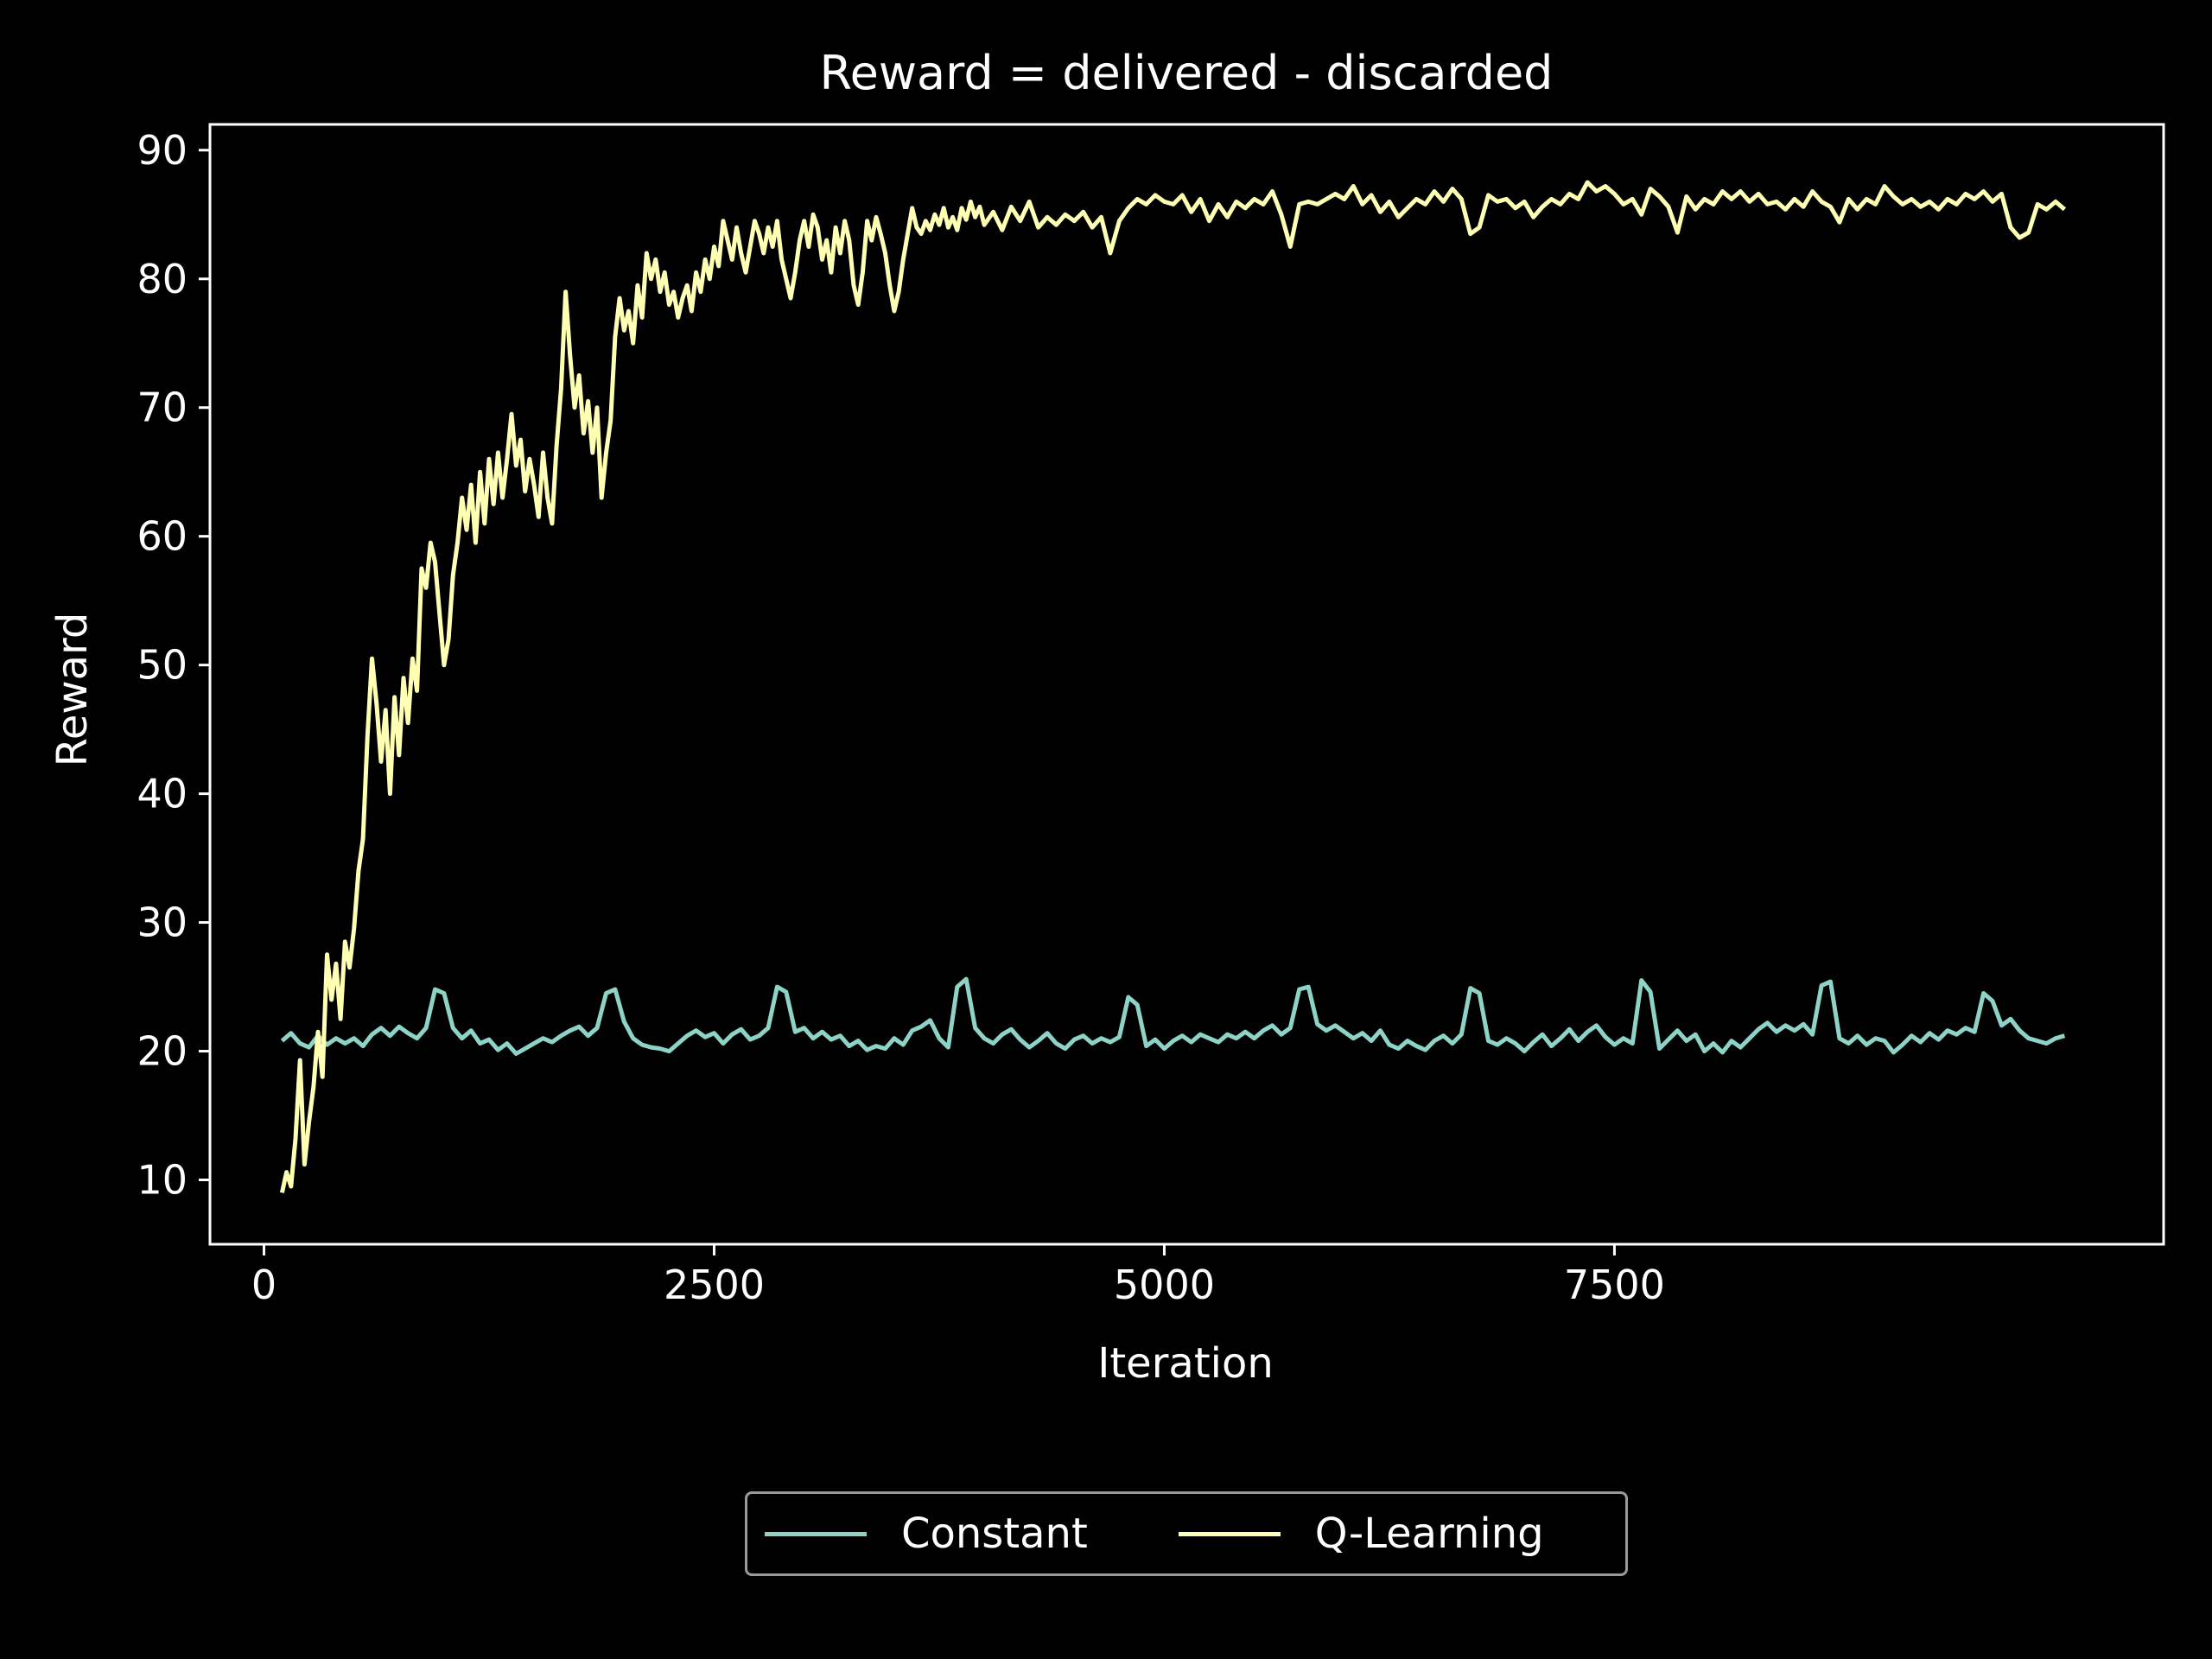  I want to click on legend-label-q-learning: Q-Learning, so click(1429, 1534).